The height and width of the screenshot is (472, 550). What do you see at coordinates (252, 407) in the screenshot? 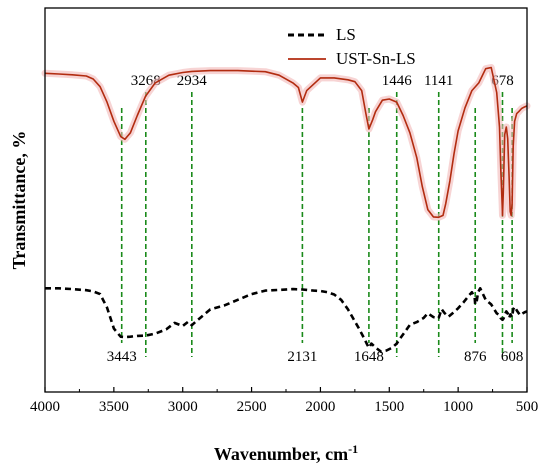
I see `x-tick-label: 2500` at bounding box center [252, 407].